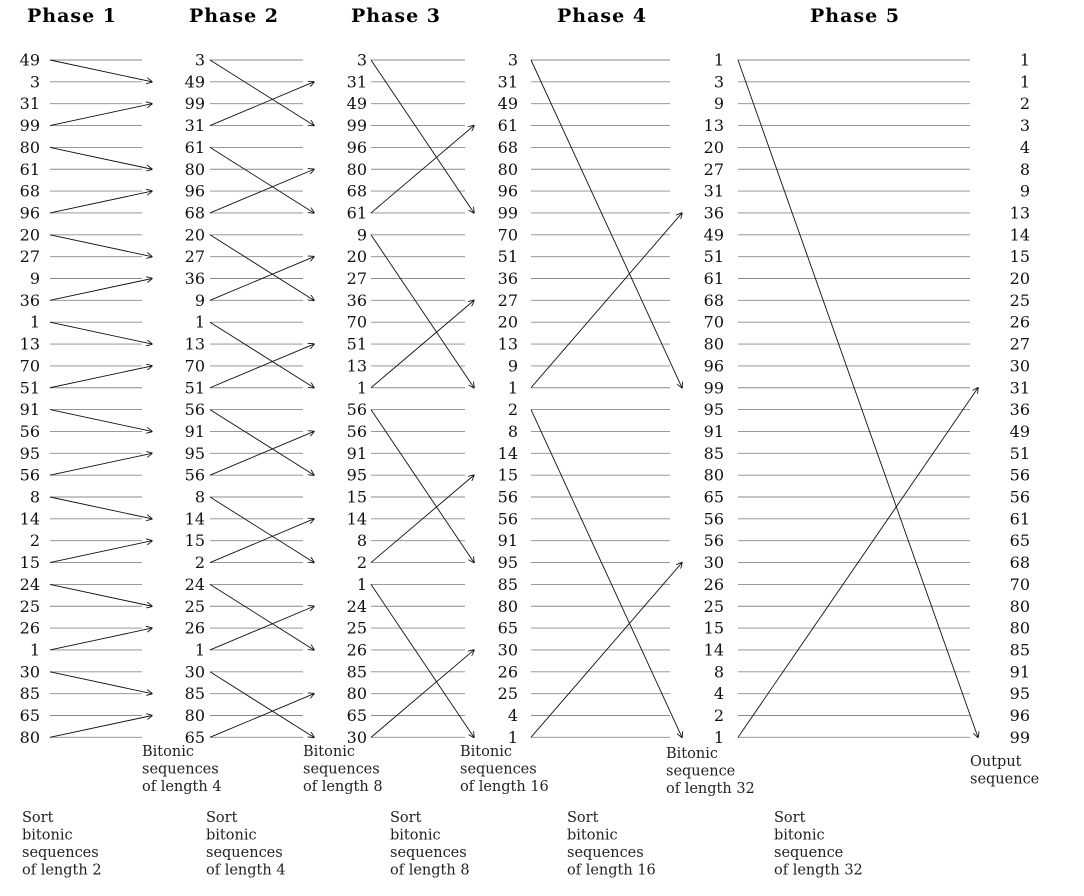  I want to click on value-cell: 24, so click(30, 584).